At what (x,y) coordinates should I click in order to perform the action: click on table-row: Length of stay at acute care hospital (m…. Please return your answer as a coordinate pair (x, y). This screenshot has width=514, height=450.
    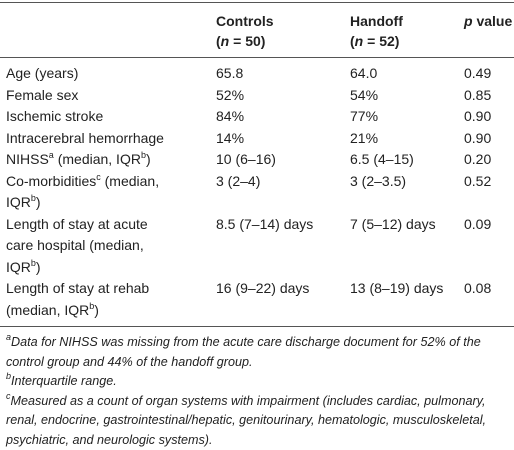
    Looking at the image, I should click on (257, 246).